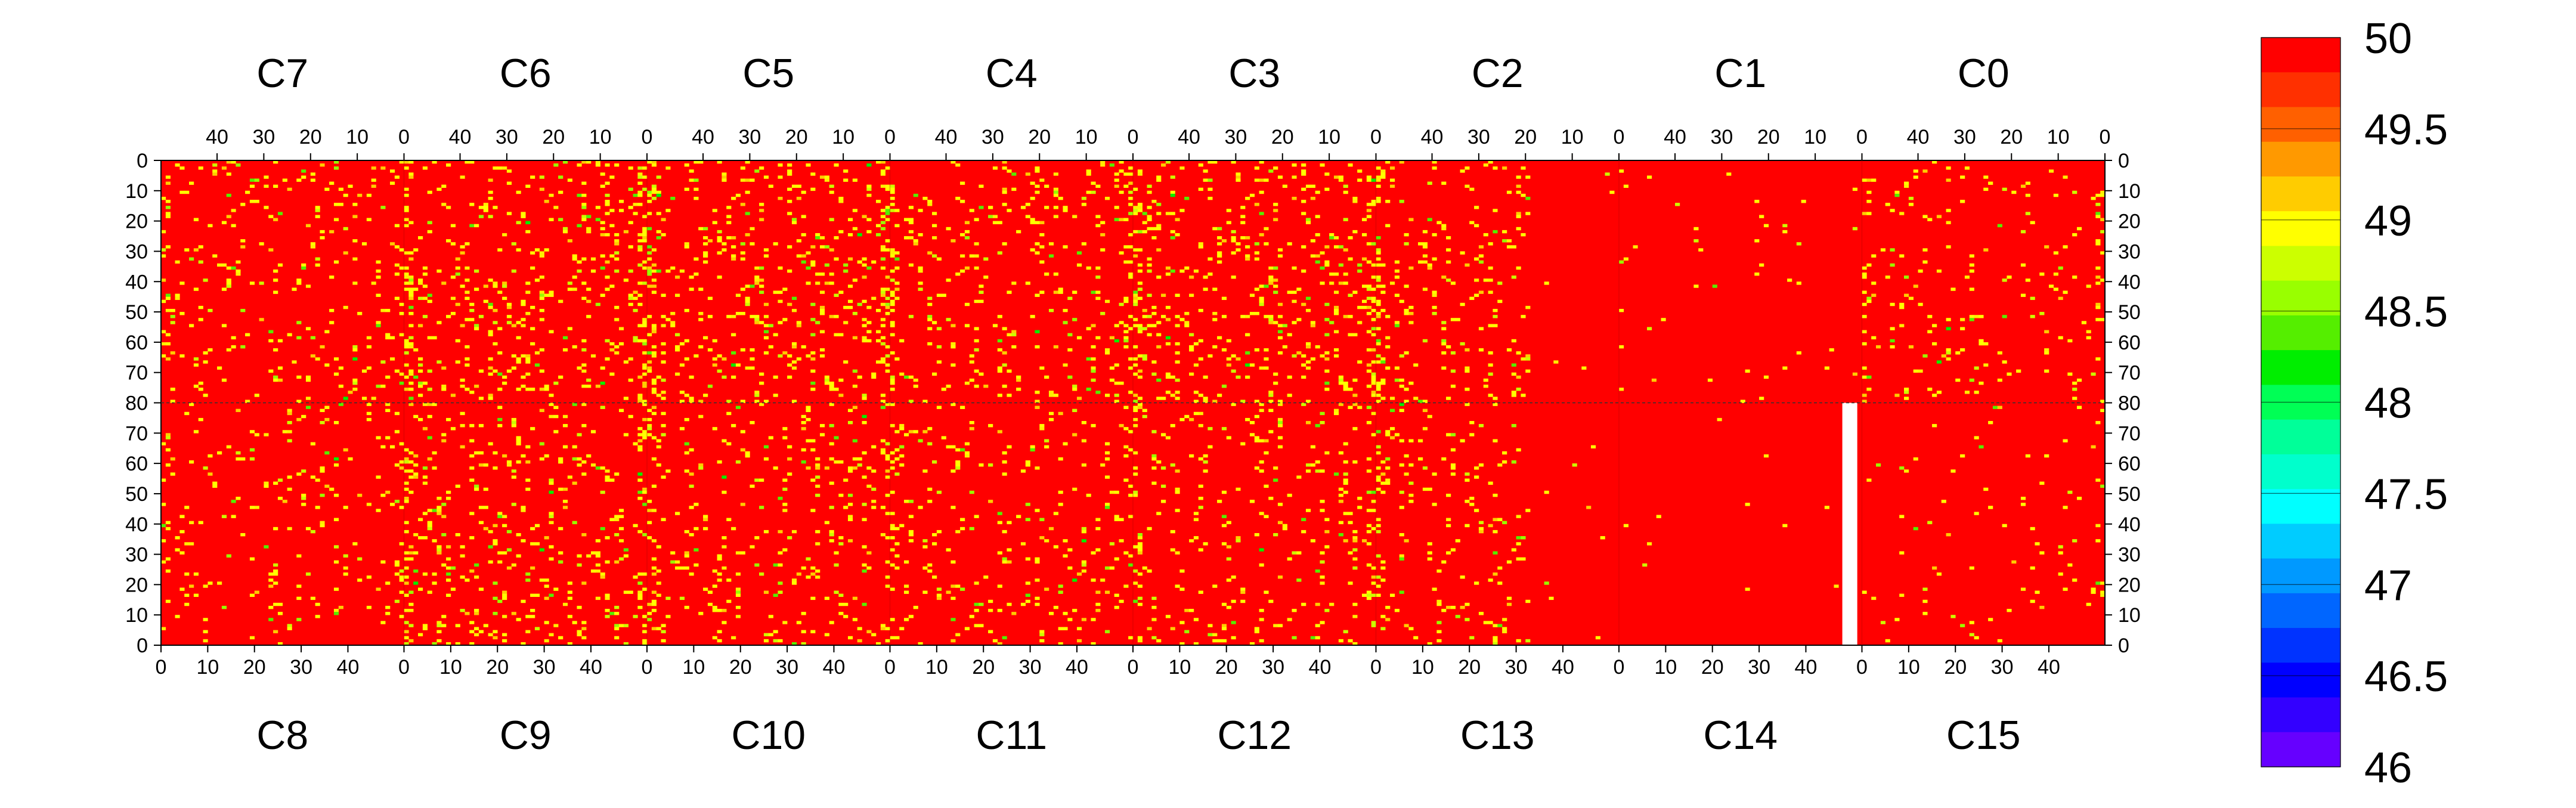 The image size is (2576, 808). I want to click on bottom-x-tick-label: 0, so click(1376, 667).